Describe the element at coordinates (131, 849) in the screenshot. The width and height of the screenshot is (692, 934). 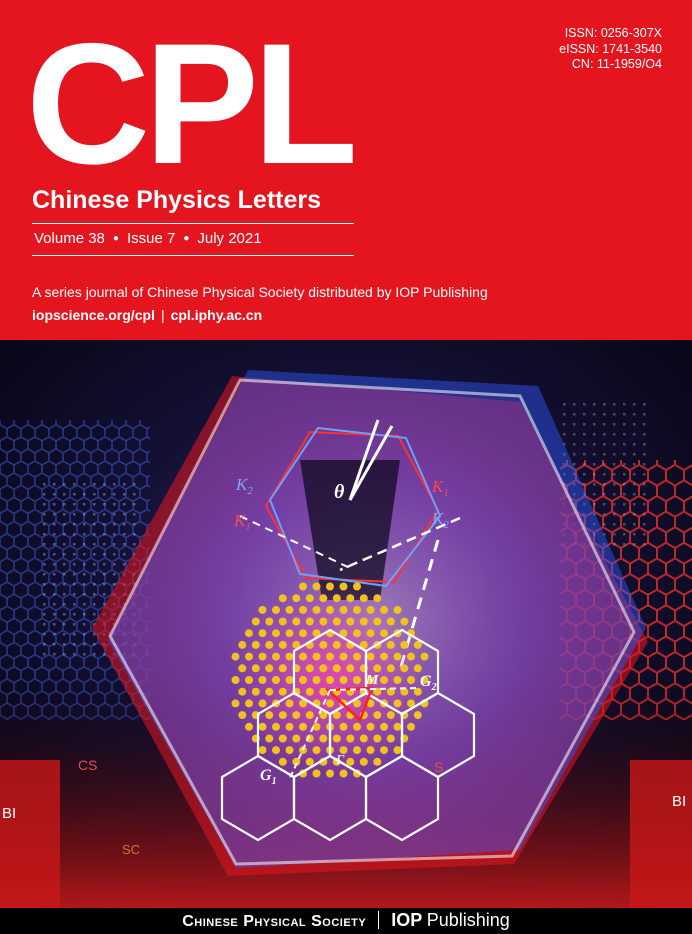
I see `sc-label: SC` at that location.